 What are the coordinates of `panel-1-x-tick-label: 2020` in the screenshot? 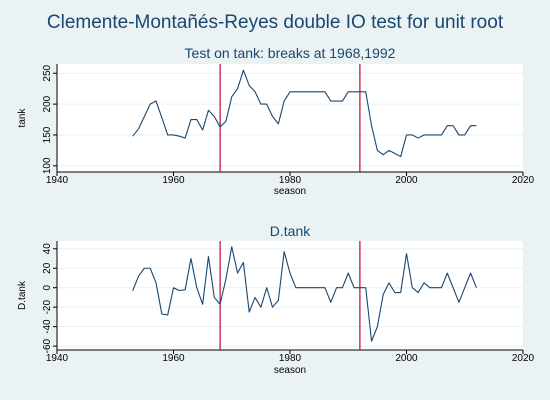 It's located at (523, 180).